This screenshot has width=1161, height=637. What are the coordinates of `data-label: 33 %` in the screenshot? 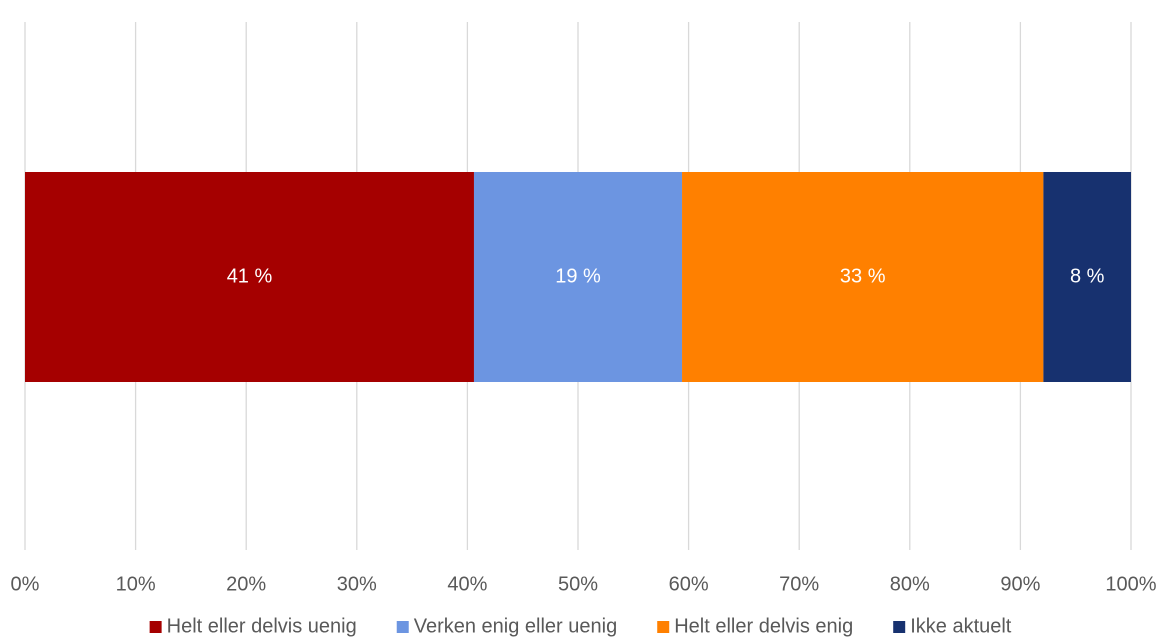 It's located at (863, 276).